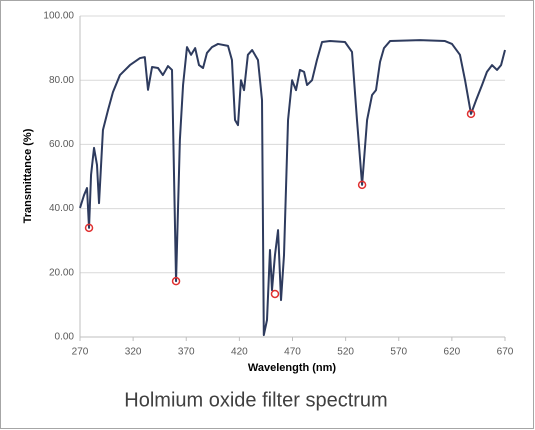  What do you see at coordinates (186, 352) in the screenshot?
I see `x-tick-label: 370` at bounding box center [186, 352].